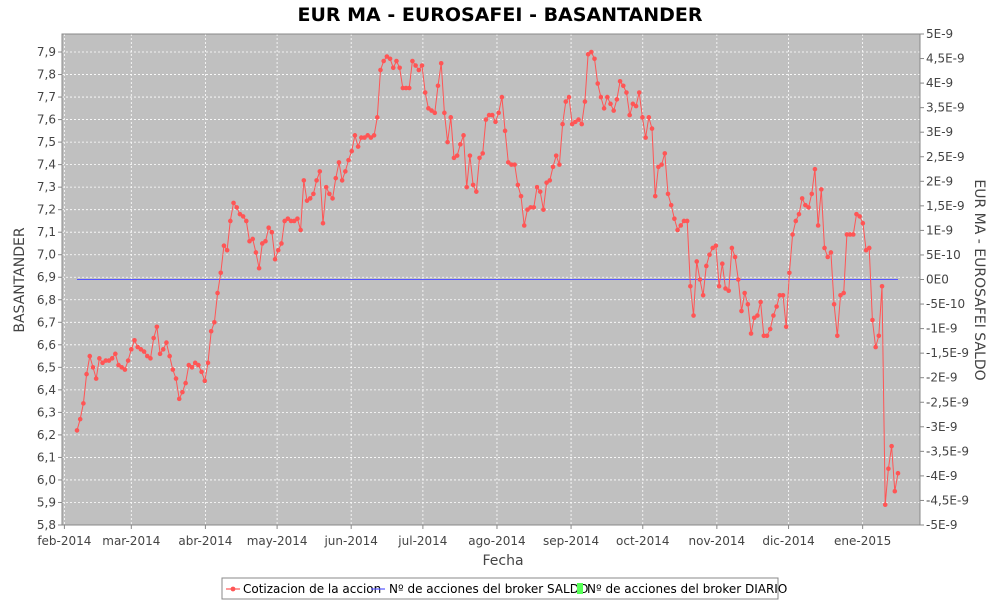 The image size is (1000, 600). I want to click on x-tick-label: dic-2014, so click(788, 541).